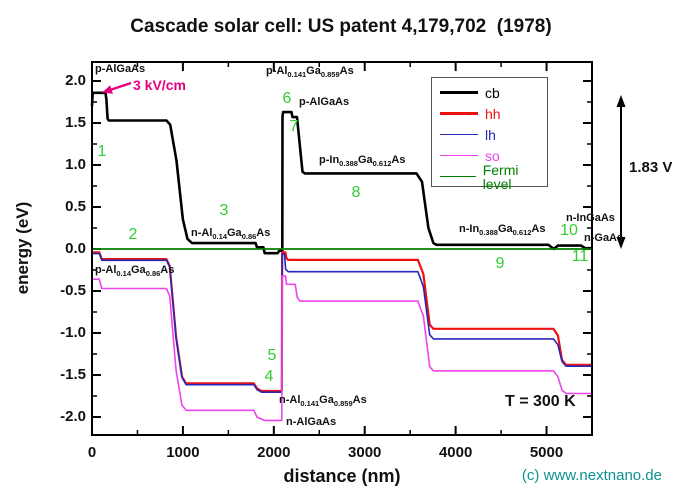 This screenshot has height=499, width=682. I want to click on legend-label: cb, so click(492, 92).